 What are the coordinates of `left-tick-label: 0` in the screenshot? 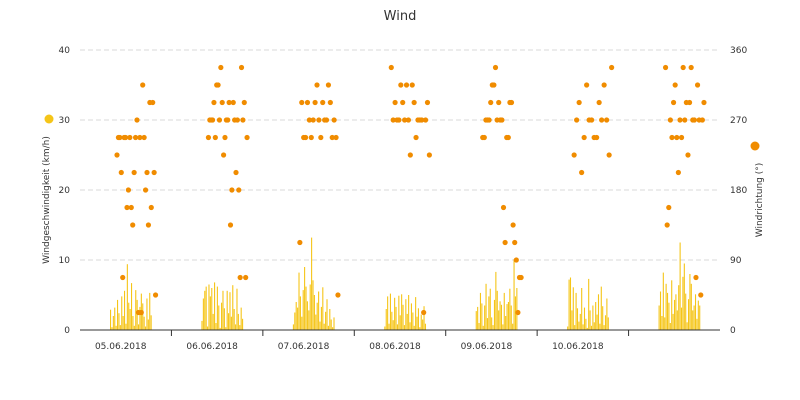 It's located at (67, 331).